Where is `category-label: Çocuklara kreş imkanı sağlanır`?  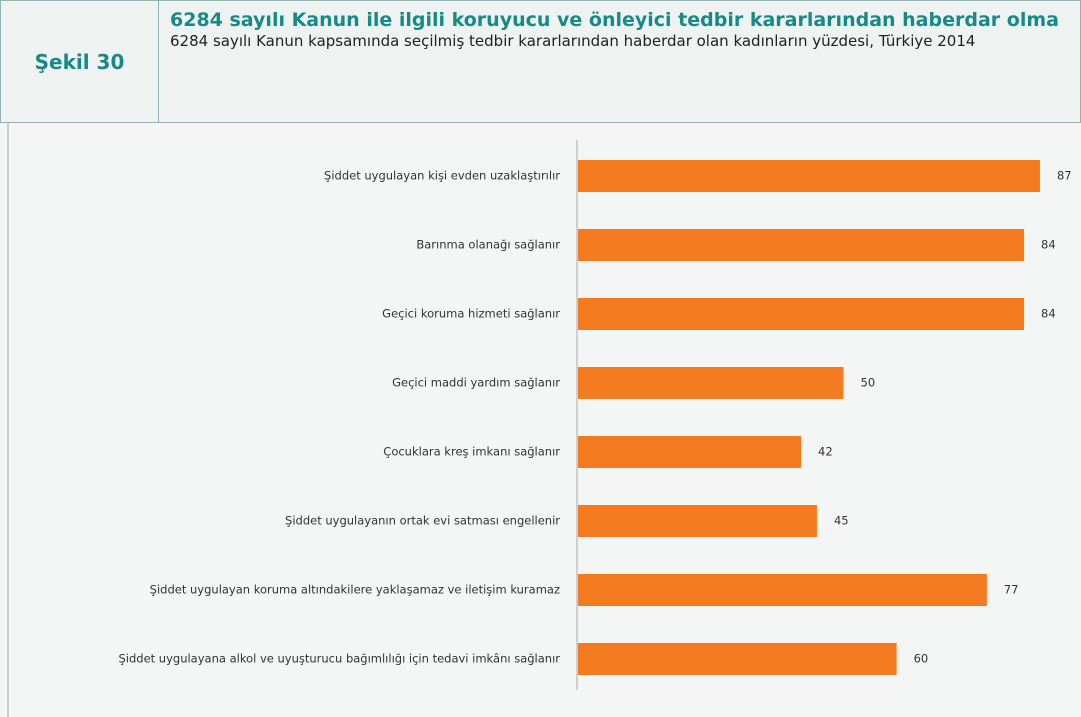
category-label: Çocuklara kreş imkanı sağlanır is located at coordinates (471, 452).